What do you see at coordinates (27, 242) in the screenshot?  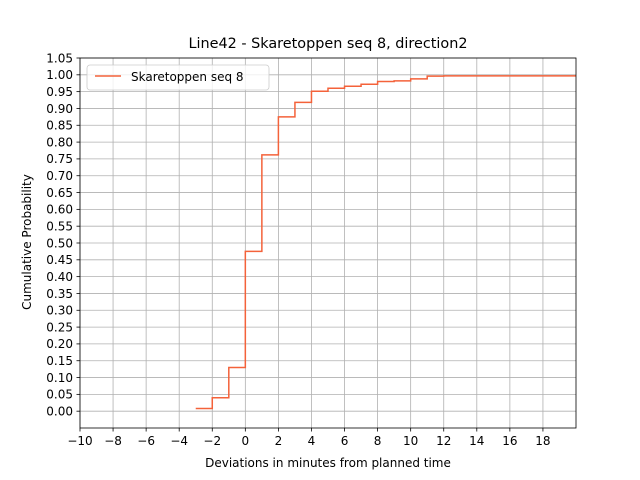 I see `y-axis-label: Cumulative Probability` at bounding box center [27, 242].